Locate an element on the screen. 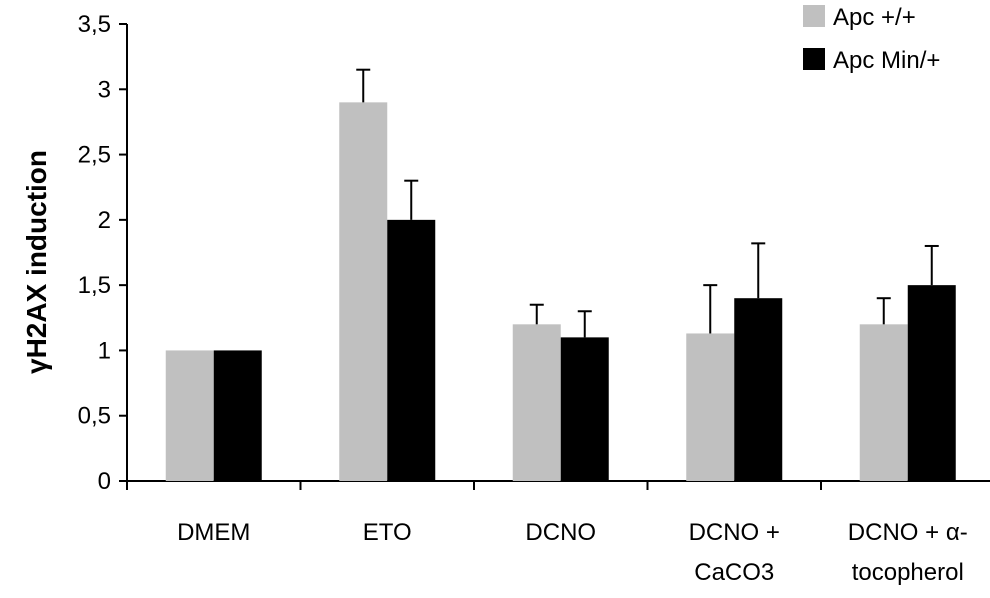  y-tick-label: 2 is located at coordinates (104, 220).